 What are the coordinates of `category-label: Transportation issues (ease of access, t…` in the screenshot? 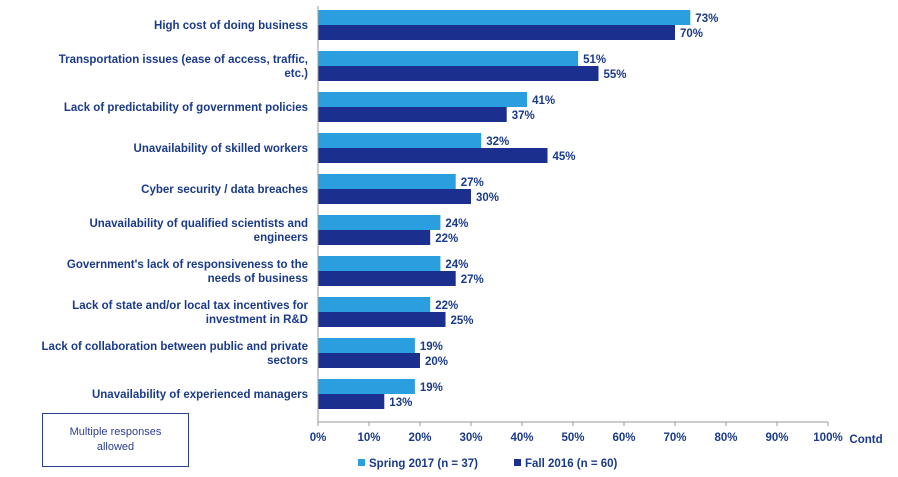 It's located at (183, 67).